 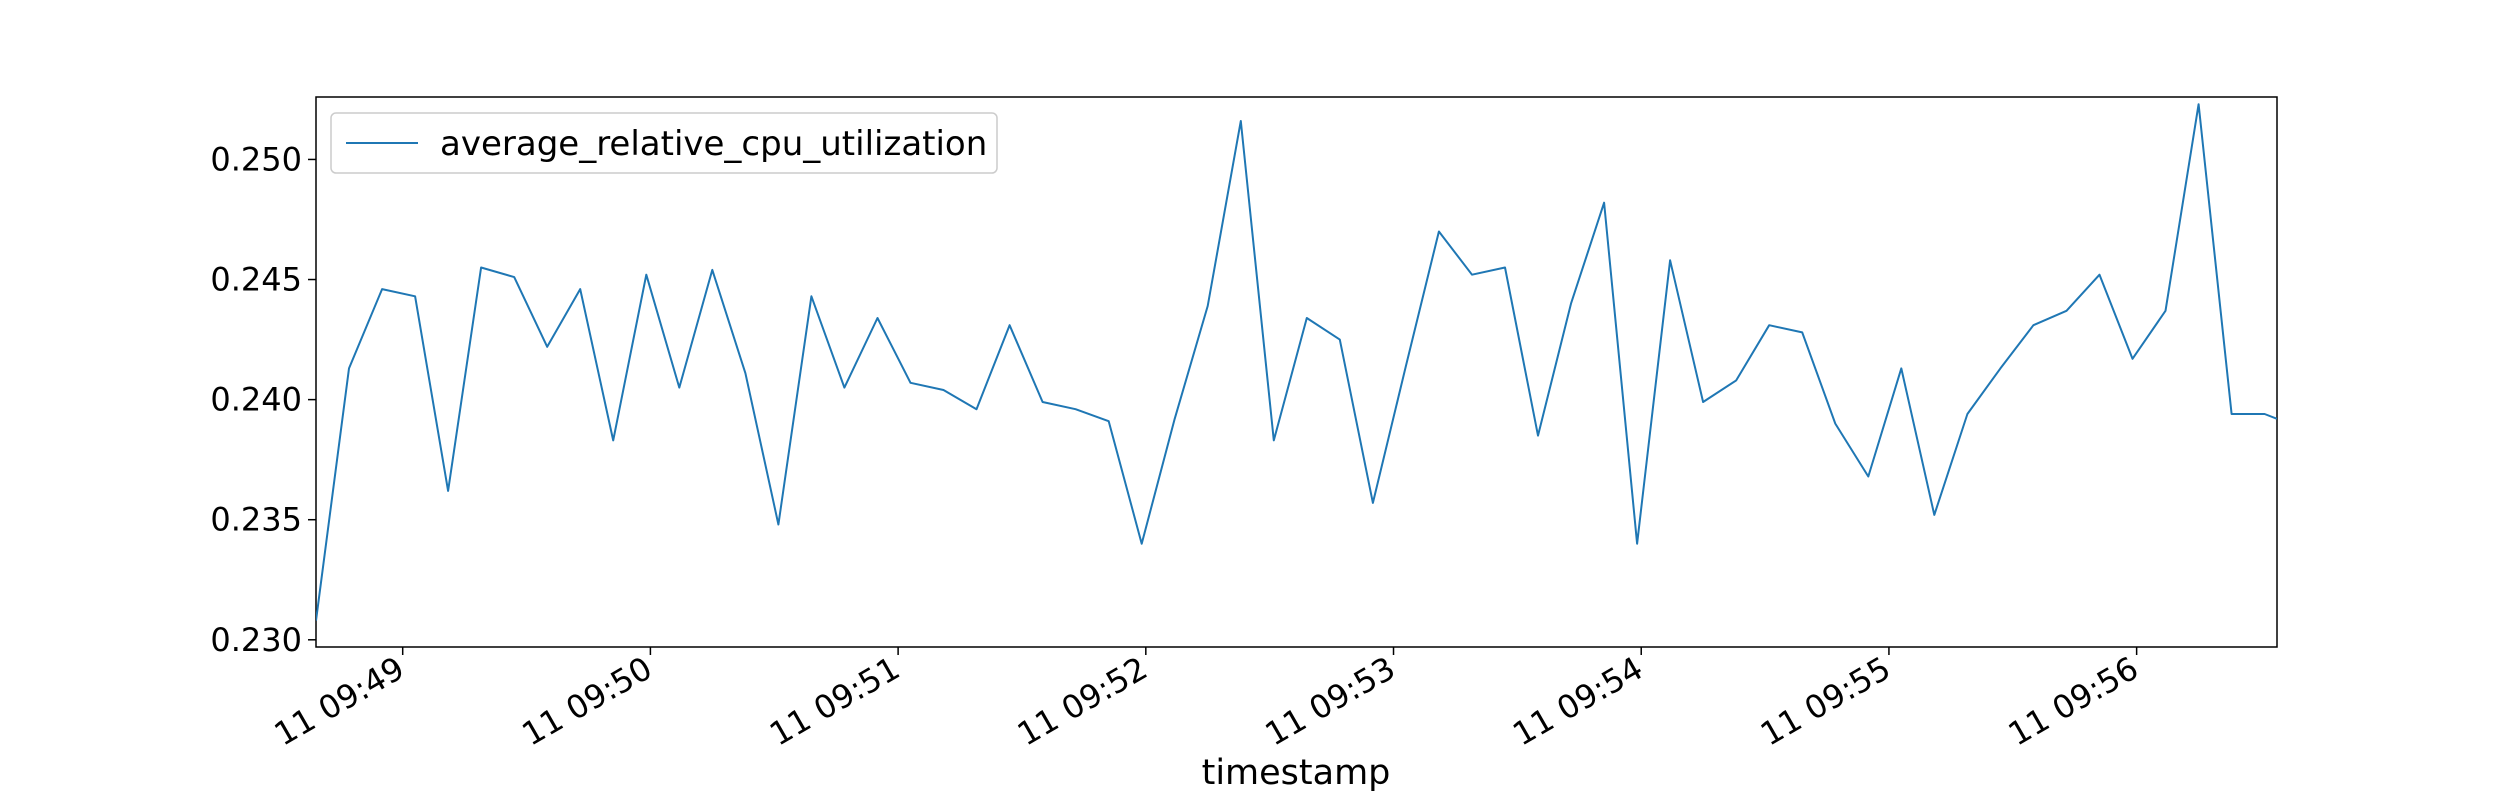 What do you see at coordinates (256, 520) in the screenshot?
I see `y-tick-label: 0.235` at bounding box center [256, 520].